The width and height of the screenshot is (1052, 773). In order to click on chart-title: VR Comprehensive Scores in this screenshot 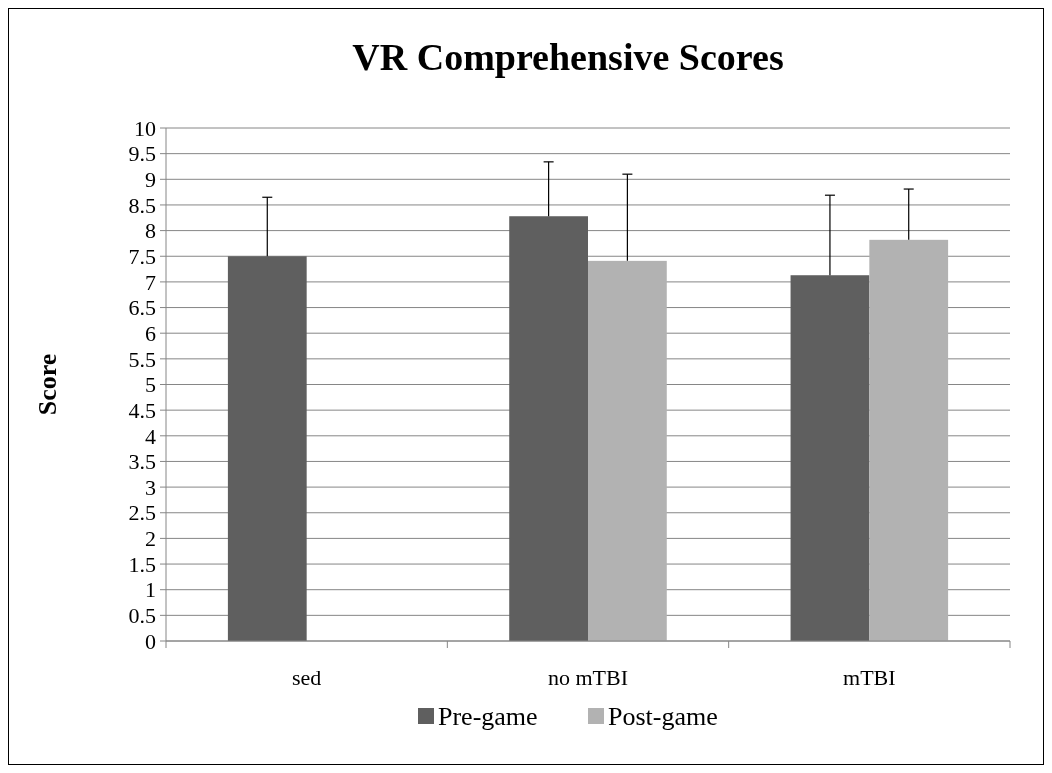, I will do `click(568, 57)`.